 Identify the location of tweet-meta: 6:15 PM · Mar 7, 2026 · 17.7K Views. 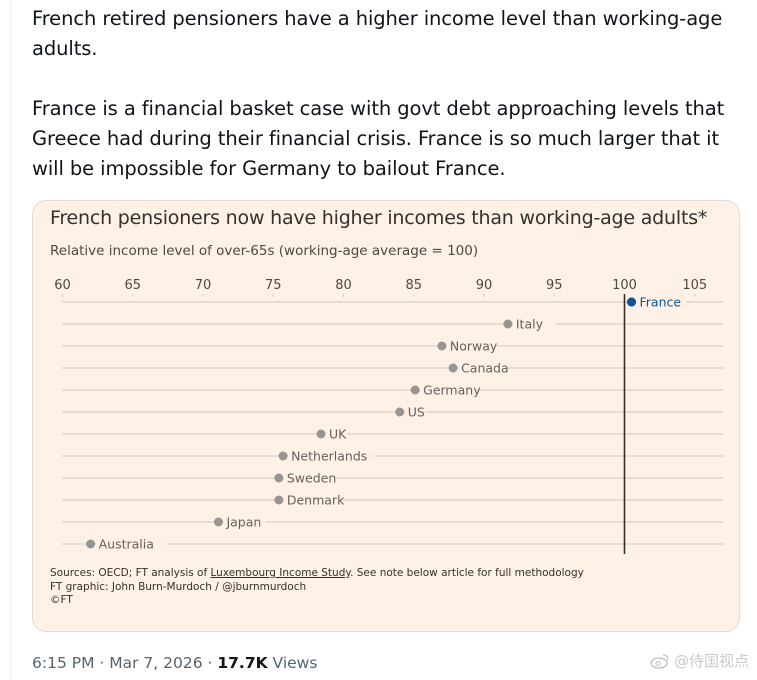
(174, 663).